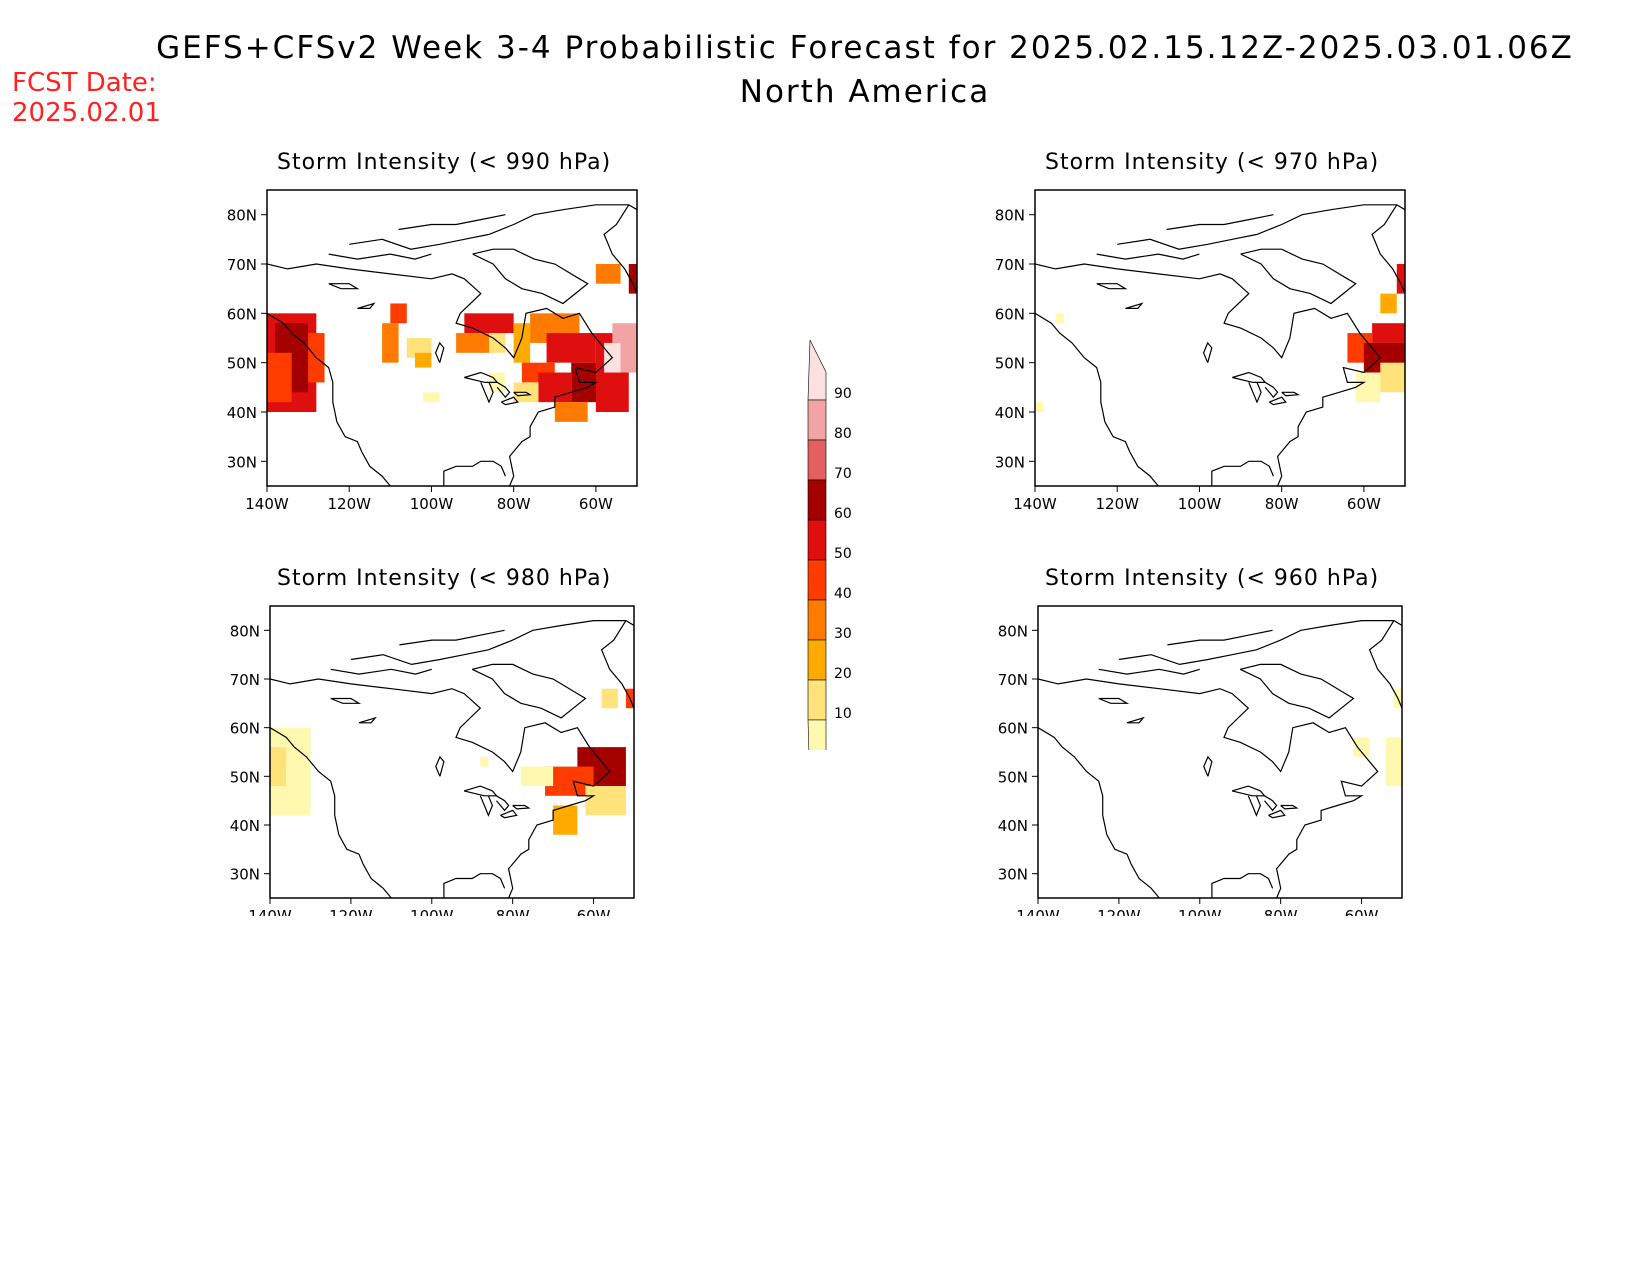 The height and width of the screenshot is (1275, 1650). Describe the element at coordinates (1200, 351) in the screenshot. I see `map-panel-970: 80N 70N 60N 50N 40N 30N 140W 120W 100W 80W 60W` at that location.